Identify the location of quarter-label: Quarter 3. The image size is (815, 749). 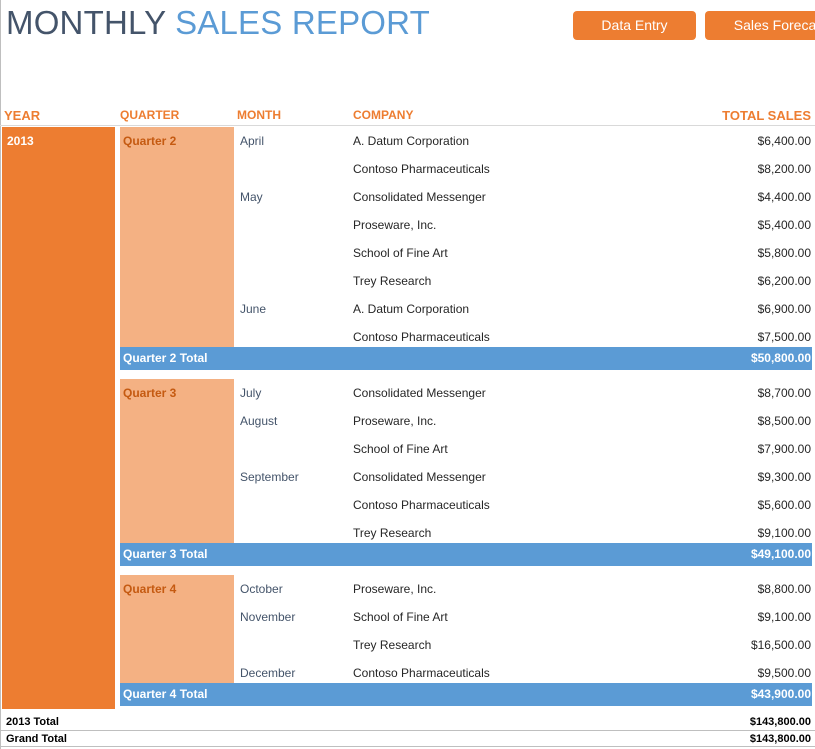
(150, 393).